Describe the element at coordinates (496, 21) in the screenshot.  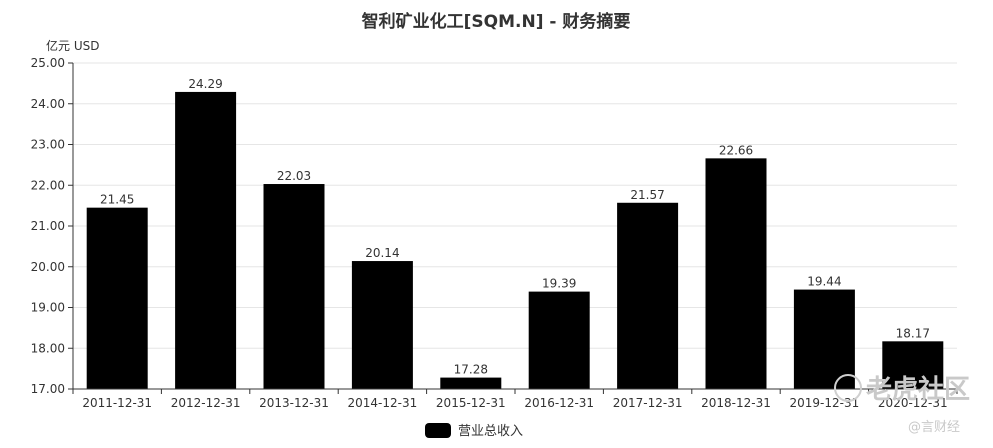
I see `chart-title: 智利矿业化工[SQM.N] - 财务摘要` at that location.